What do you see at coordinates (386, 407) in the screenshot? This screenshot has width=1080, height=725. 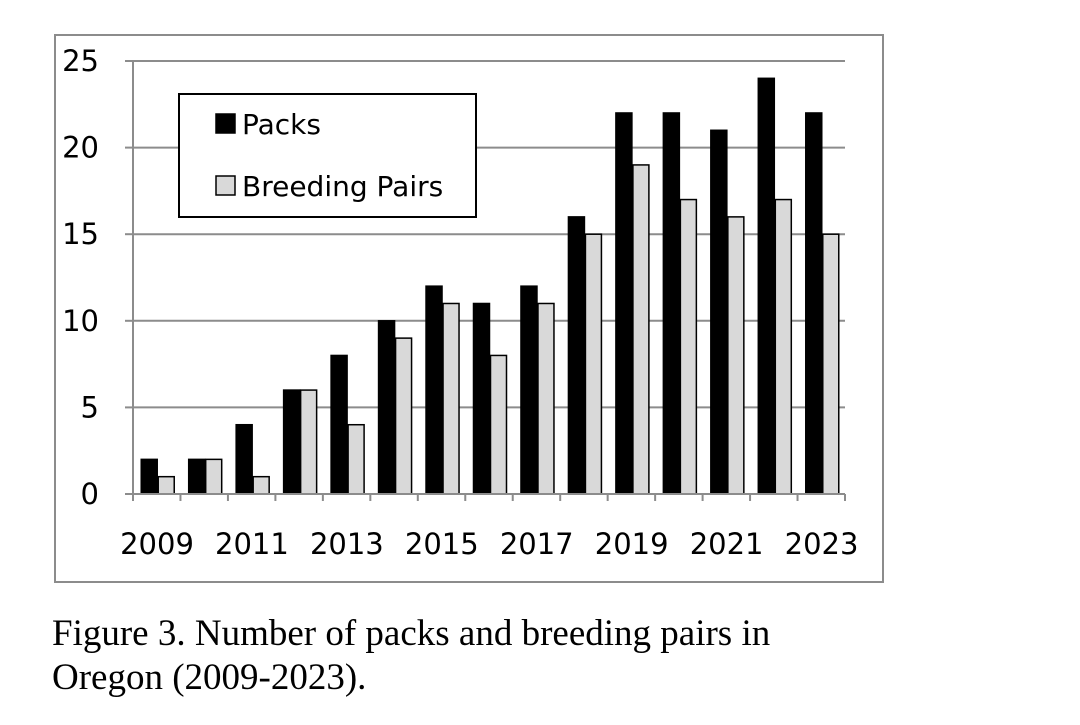 I see `bar-packs-2014` at bounding box center [386, 407].